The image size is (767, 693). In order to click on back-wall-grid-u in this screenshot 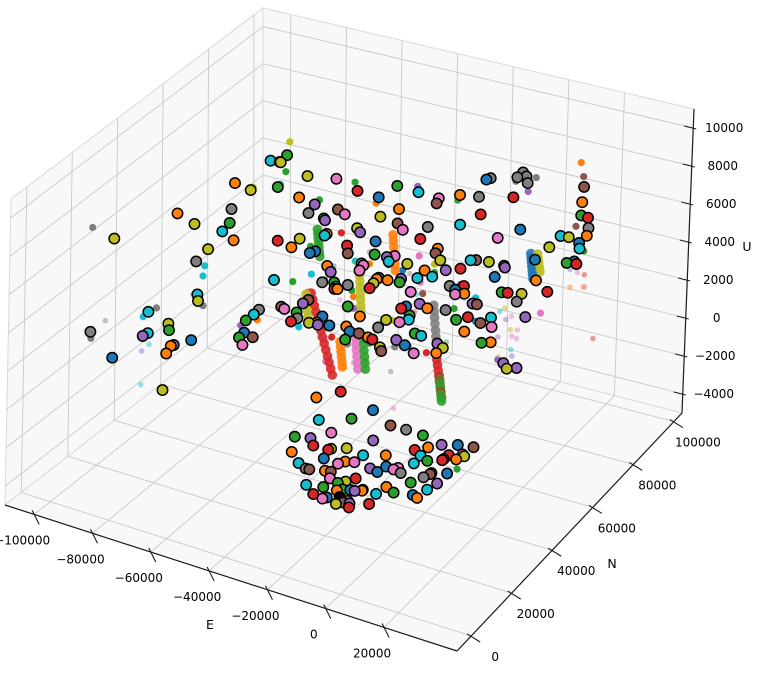, I will do `click(475, 227)`.